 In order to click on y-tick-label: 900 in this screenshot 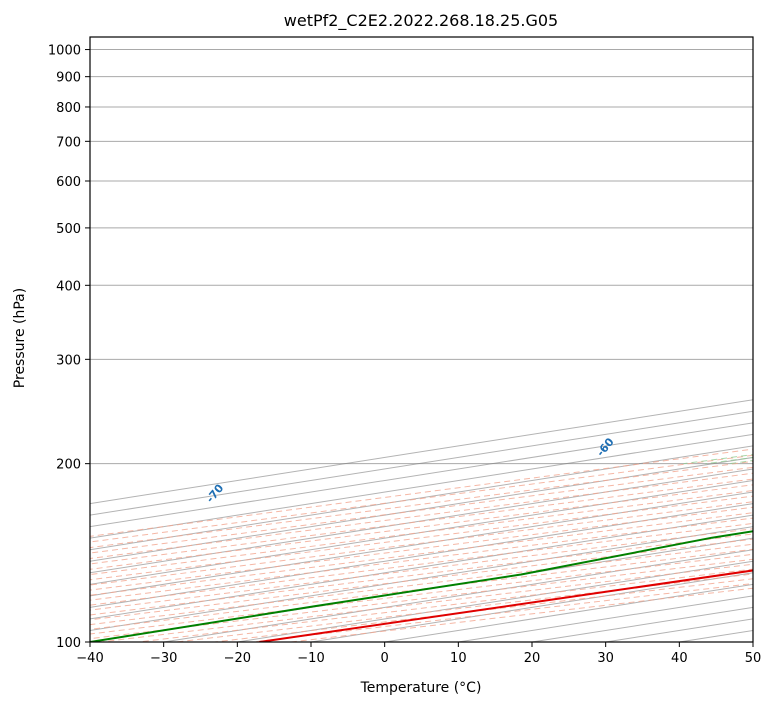, I will do `click(68, 78)`.